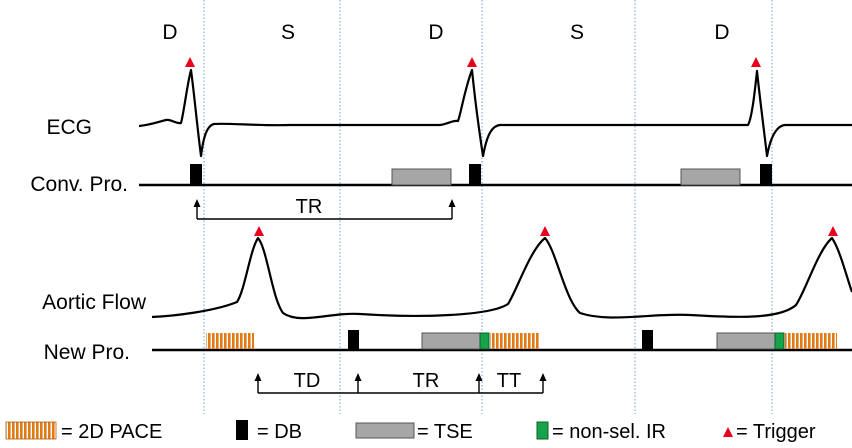 The height and width of the screenshot is (448, 852). Describe the element at coordinates (94, 302) in the screenshot. I see `row-label-flow: Aortic Flow` at that location.